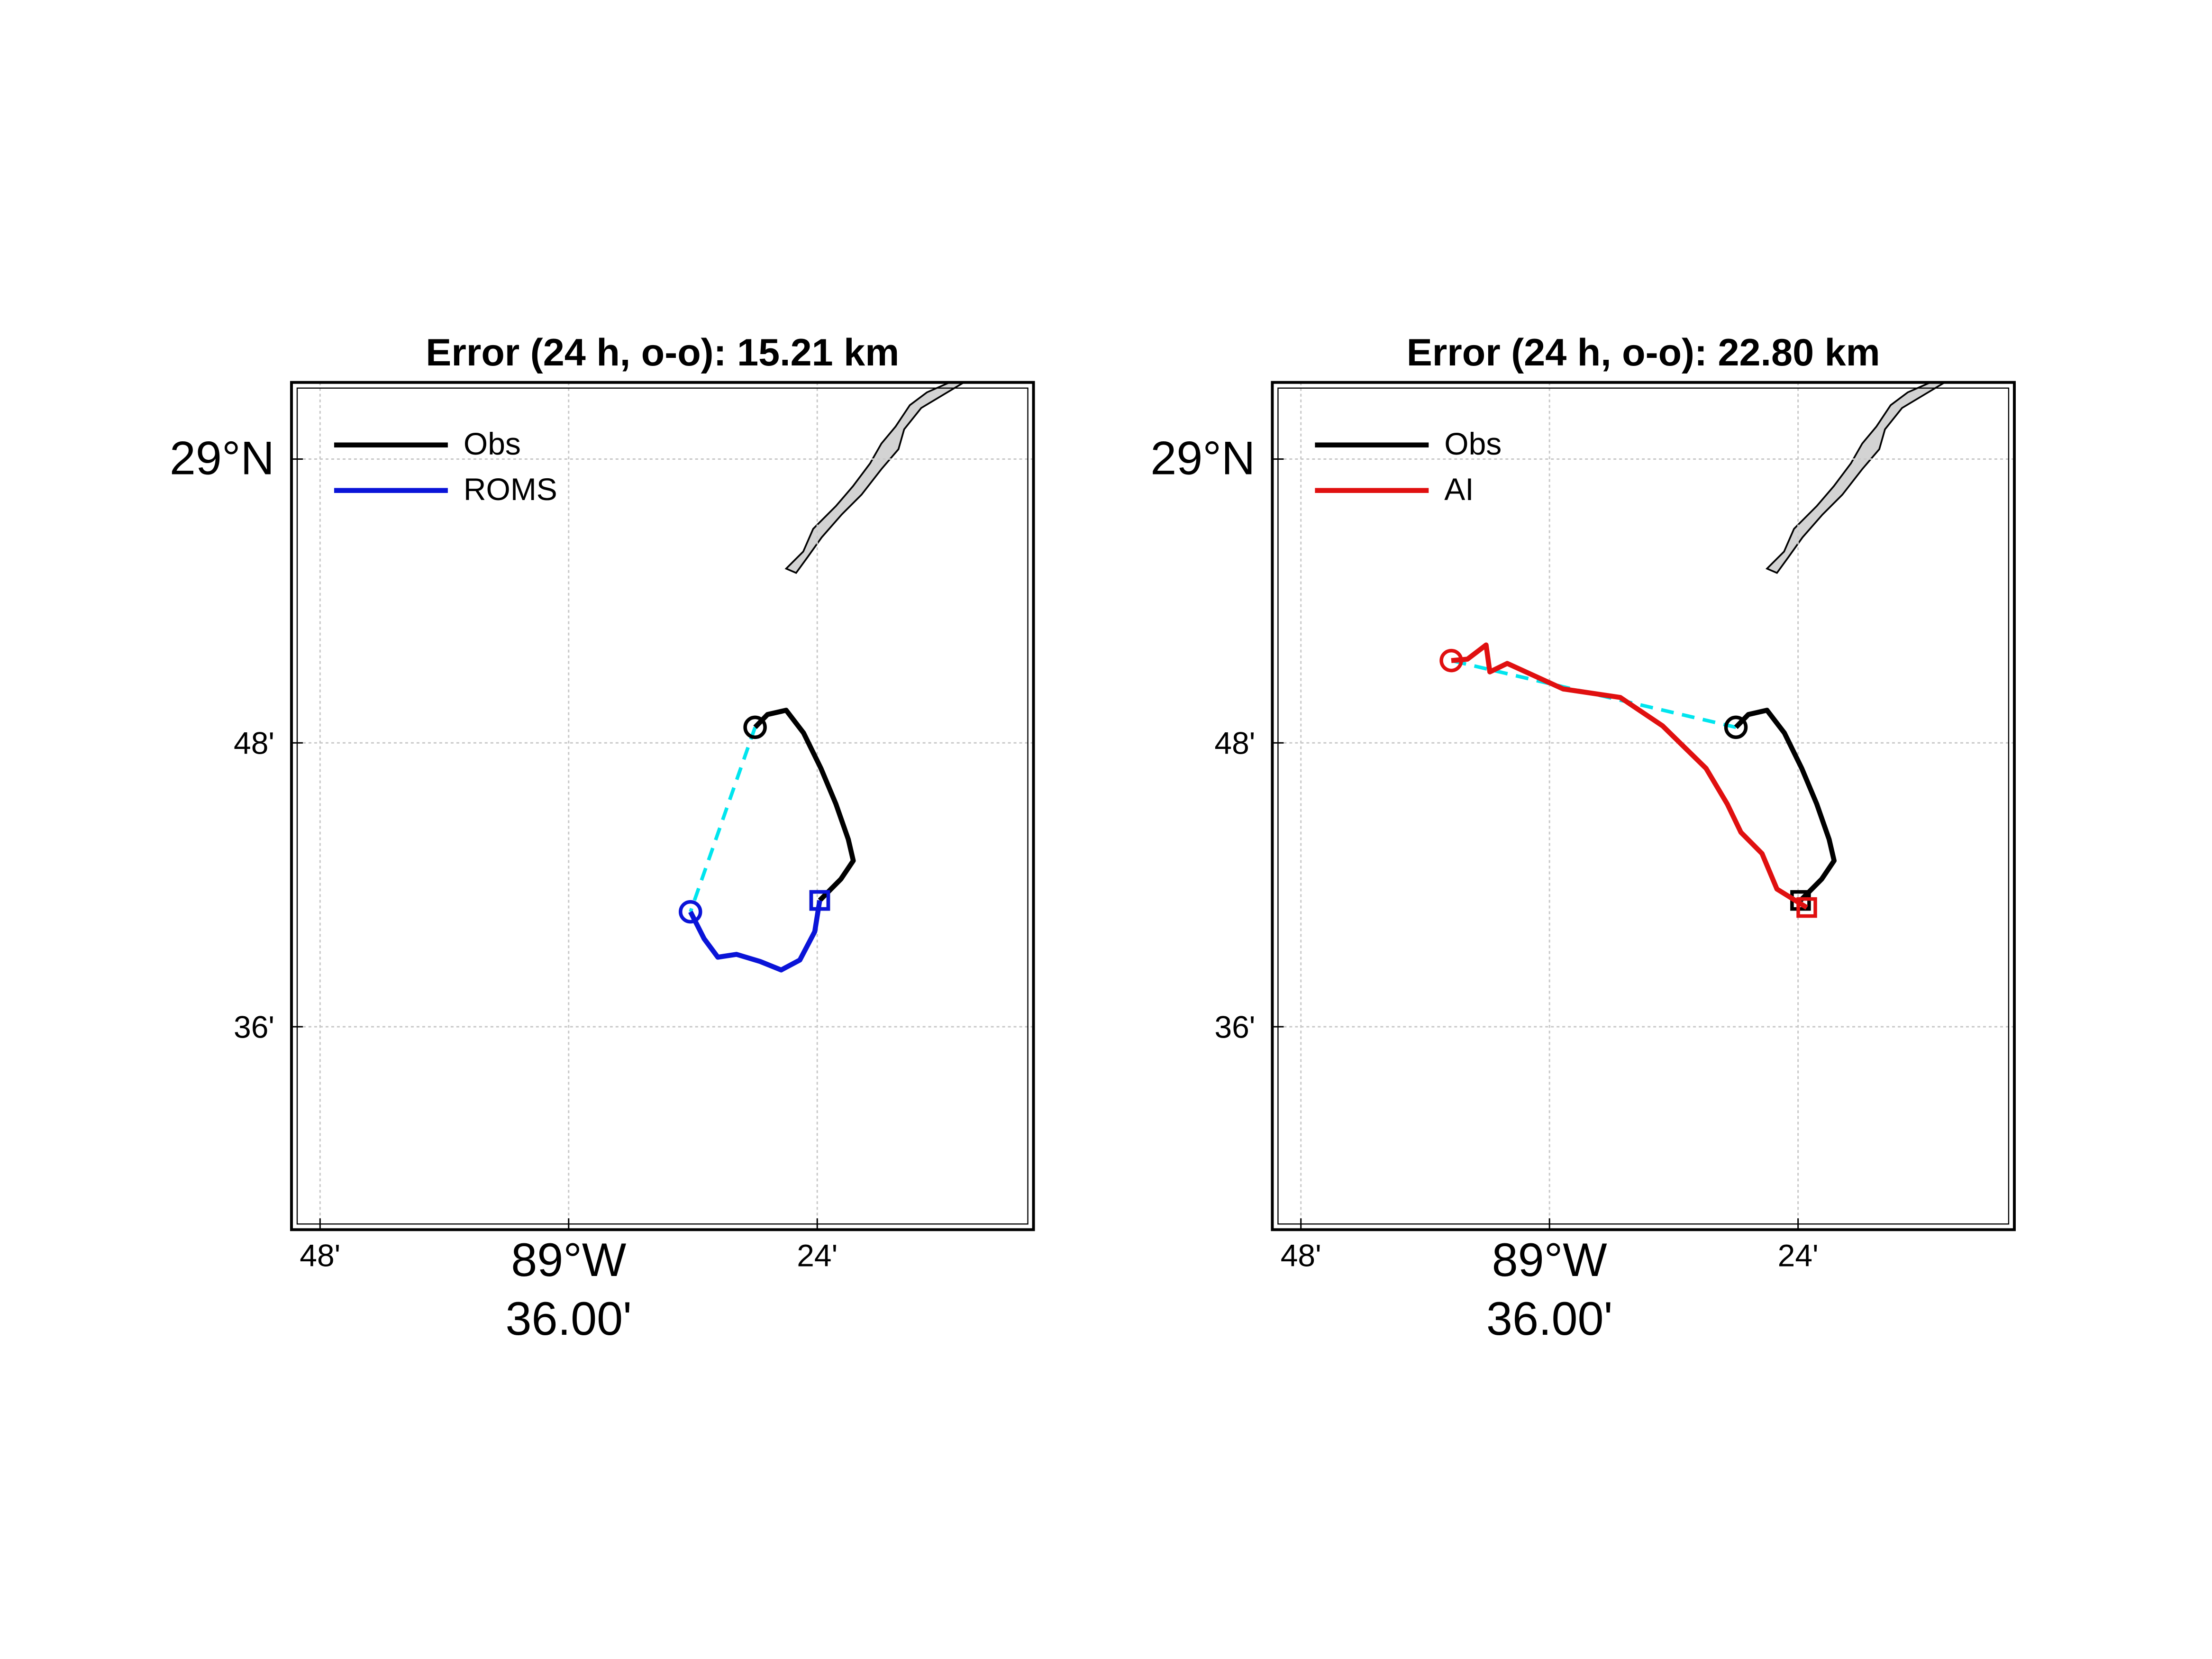  Describe the element at coordinates (1643, 352) in the screenshot. I see `chart-title: Error (24 h, o-o): 22.80 km` at that location.